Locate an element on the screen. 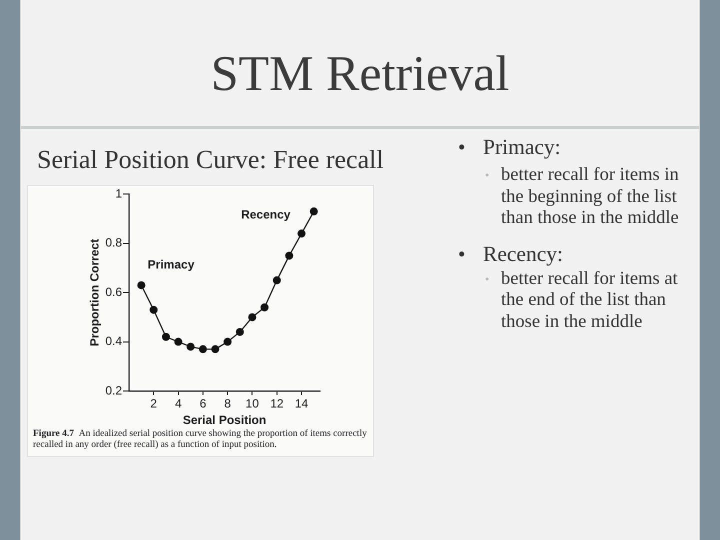  y-axis-title: Proportion Correct is located at coordinates (95, 292).